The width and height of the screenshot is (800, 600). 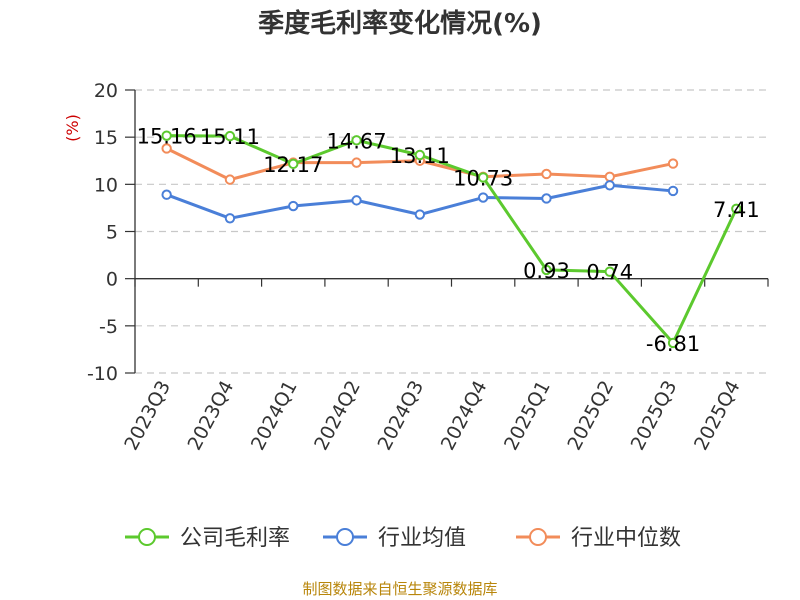 What do you see at coordinates (108, 327) in the screenshot?
I see `y-tick-label: -5` at bounding box center [108, 327].